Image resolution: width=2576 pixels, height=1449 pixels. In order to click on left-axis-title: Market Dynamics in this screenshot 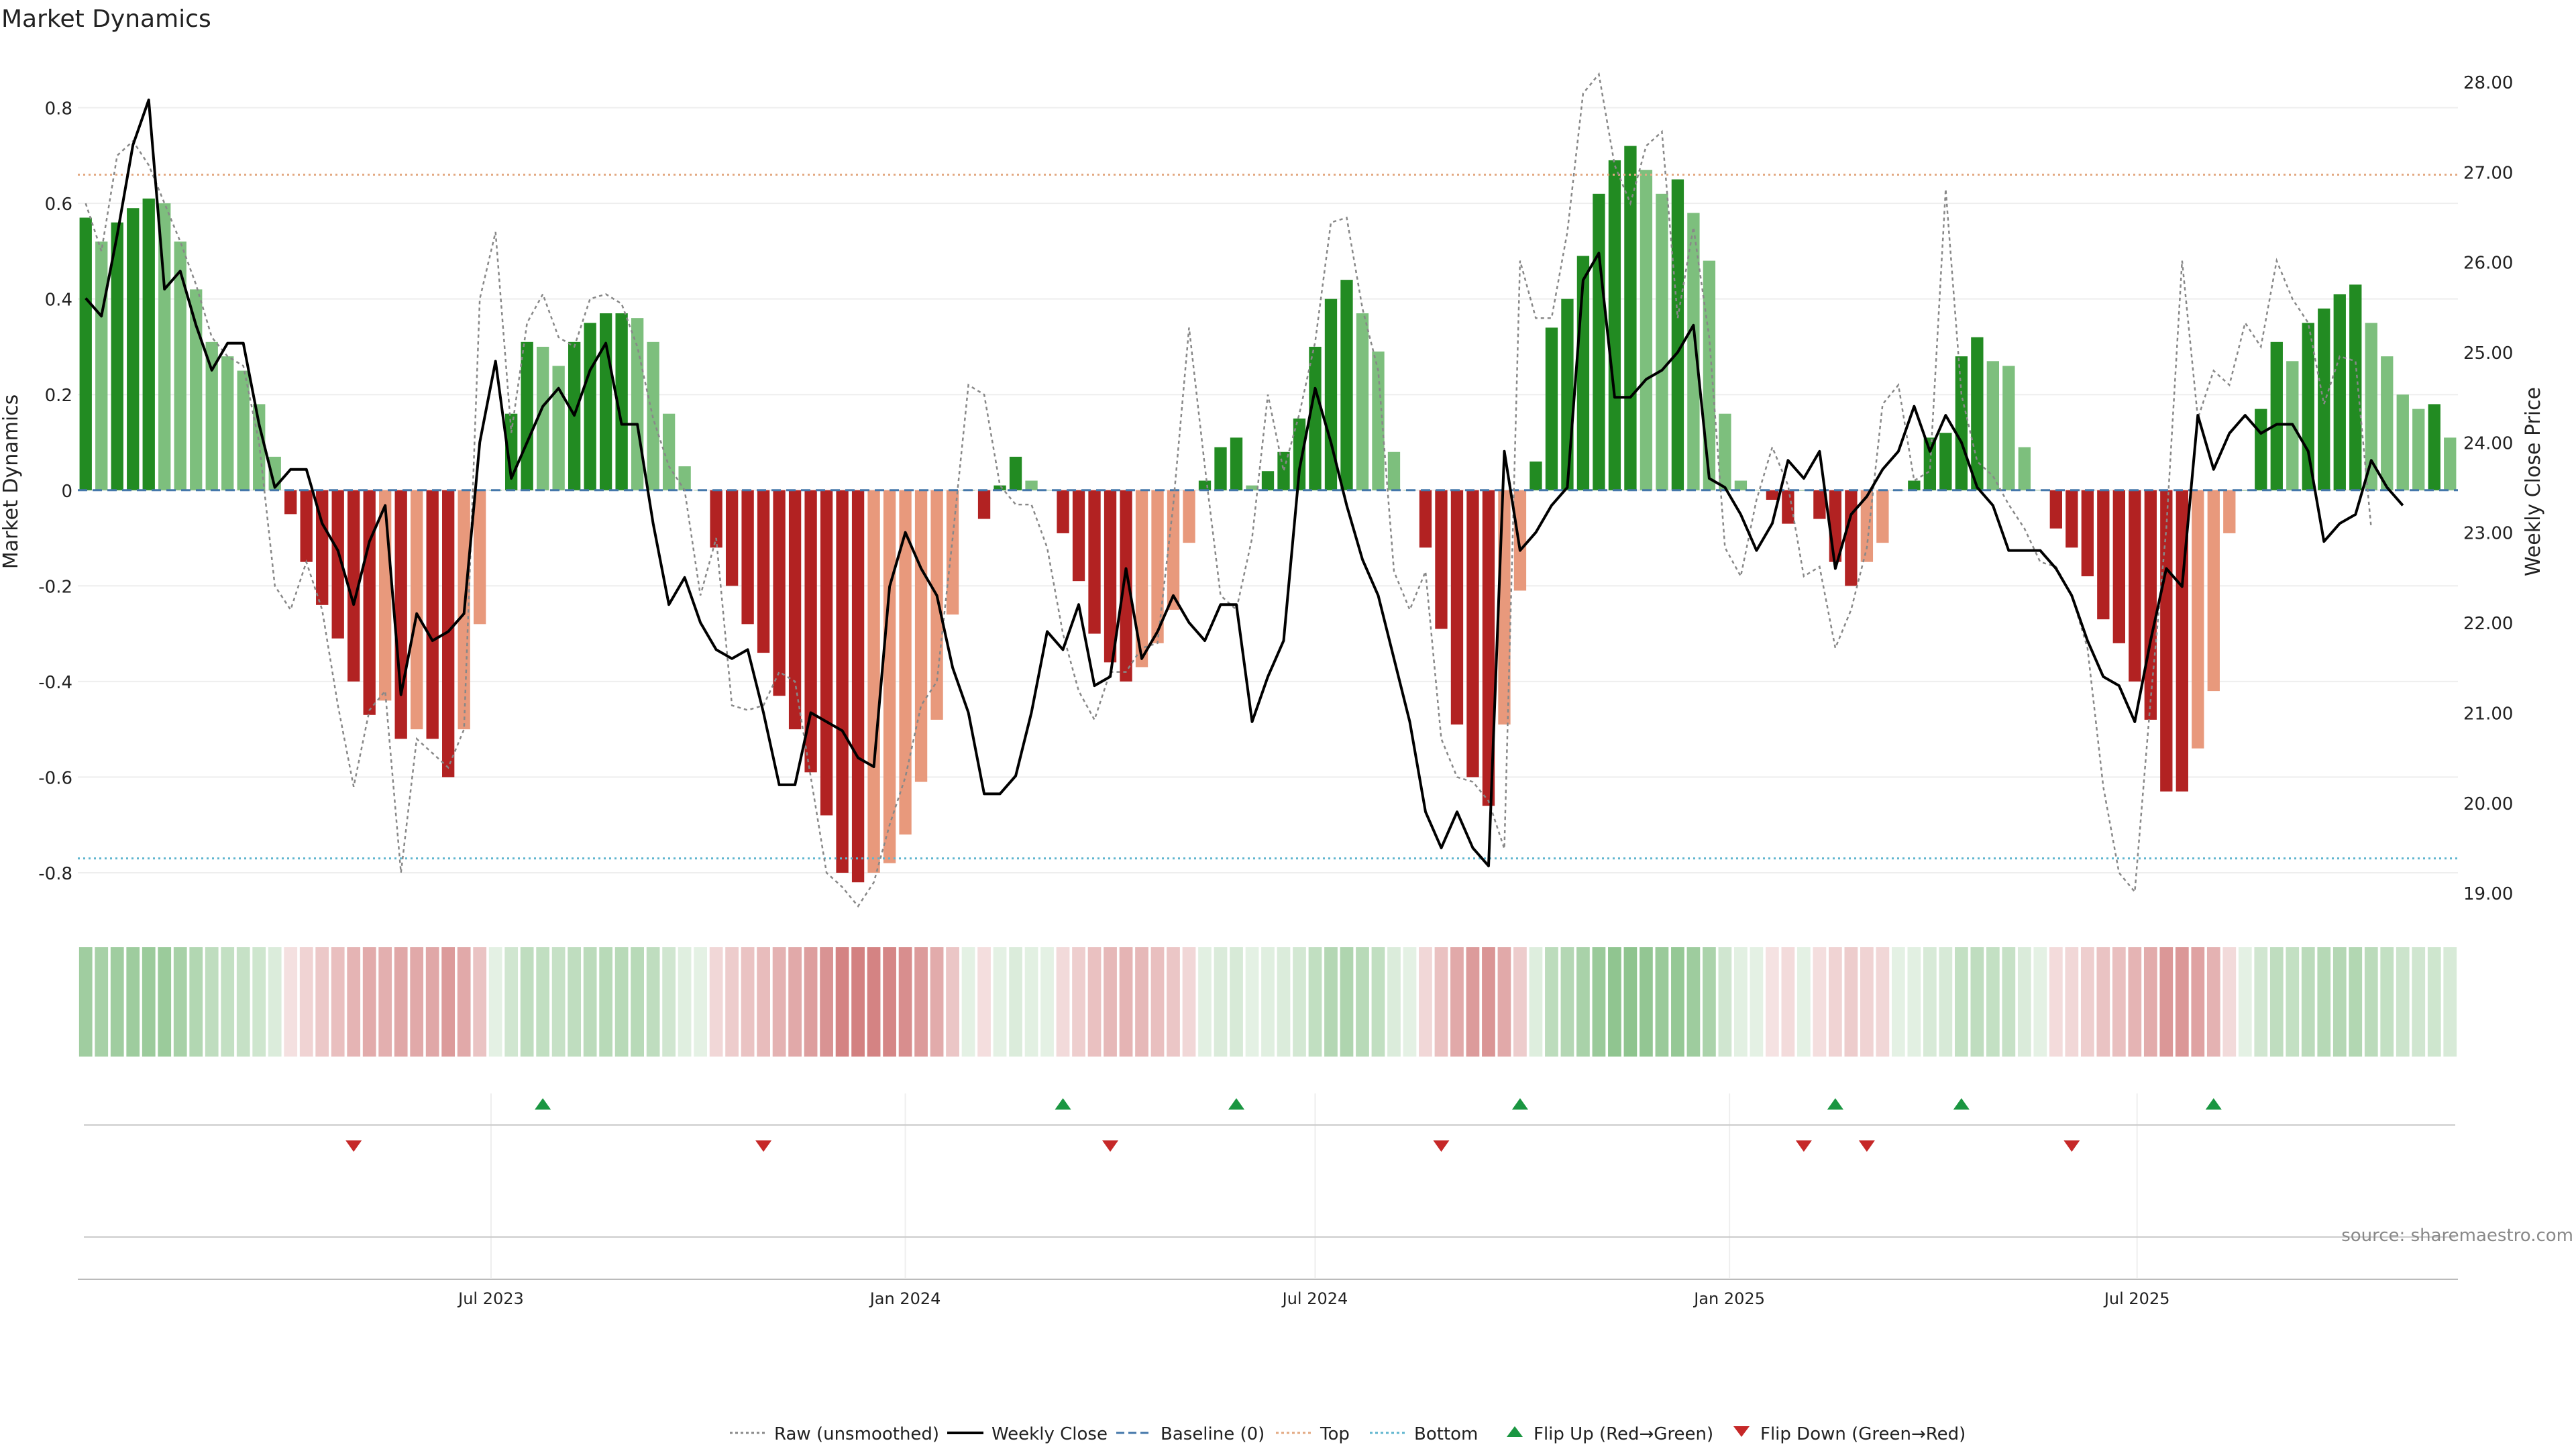, I will do `click(11, 482)`.